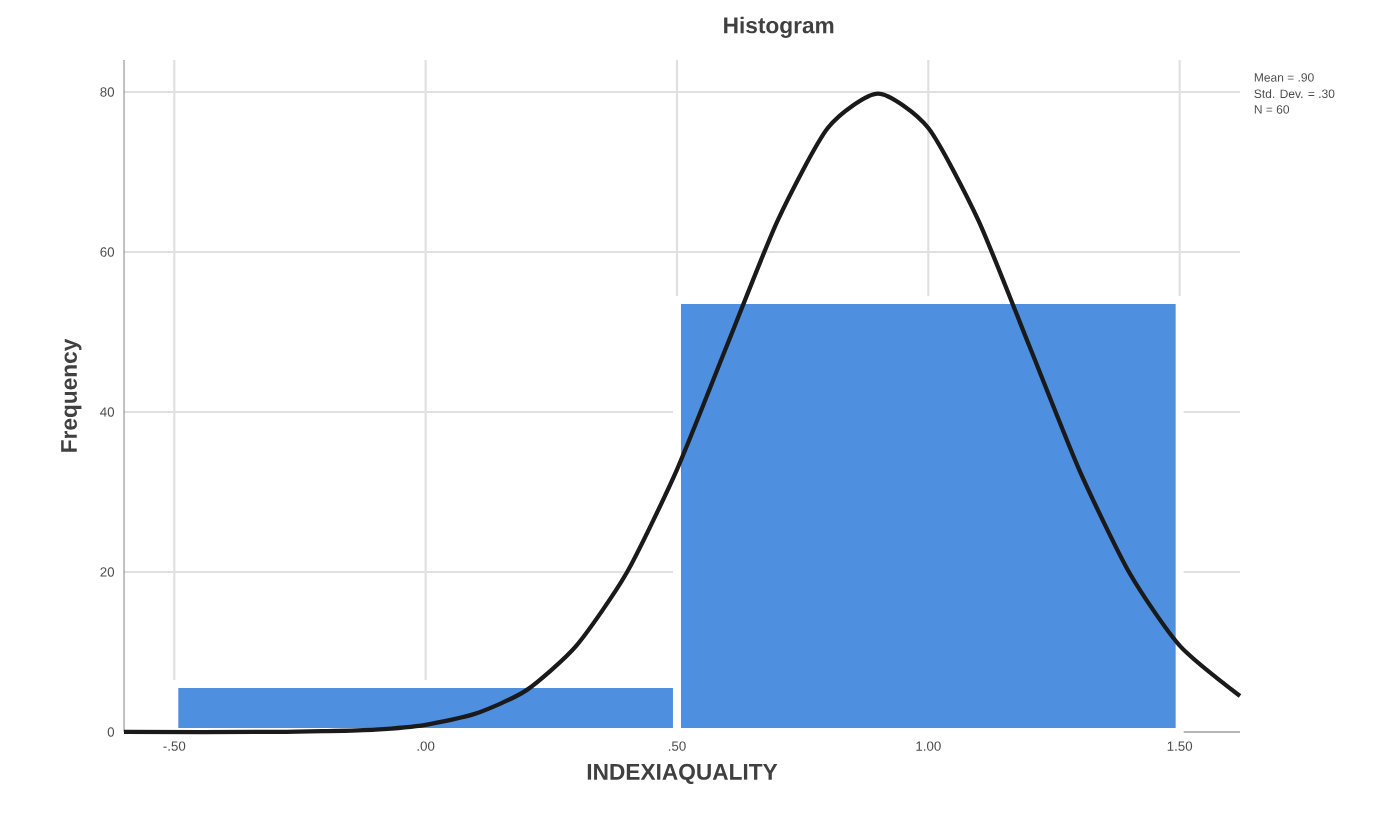 This screenshot has width=1394, height=814. What do you see at coordinates (682, 774) in the screenshot?
I see `x-axis-title: INDEXIAQUALITY` at bounding box center [682, 774].